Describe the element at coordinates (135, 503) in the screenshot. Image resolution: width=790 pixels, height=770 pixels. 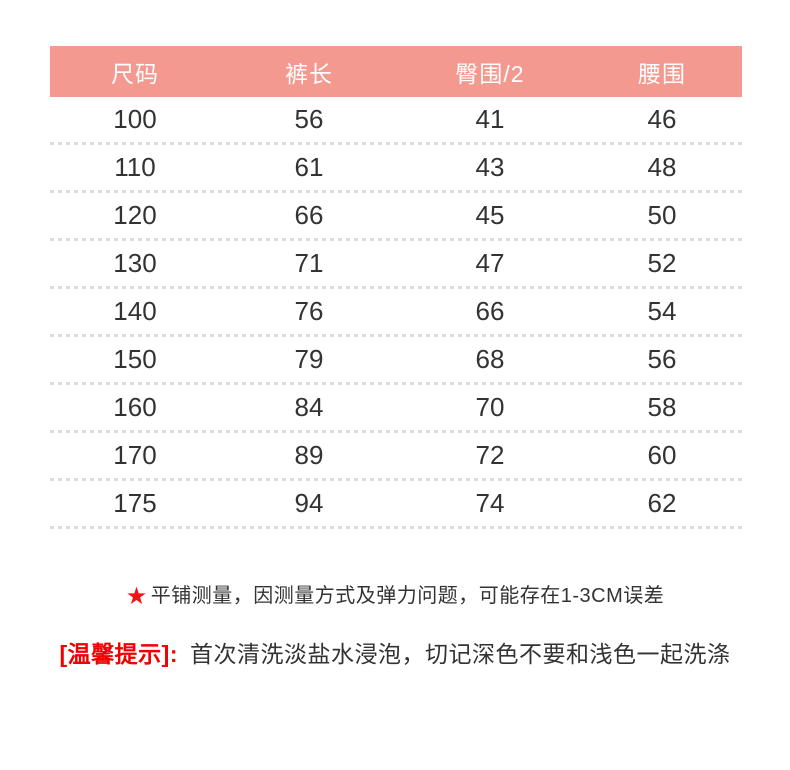
I see `cell-size: 175` at that location.